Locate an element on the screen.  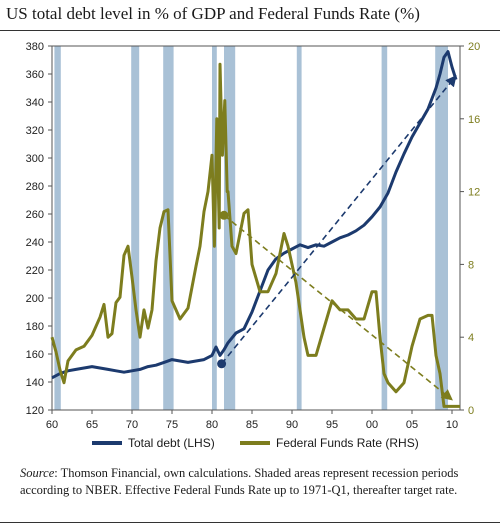
x-tick-label: 60 is located at coordinates (52, 425).